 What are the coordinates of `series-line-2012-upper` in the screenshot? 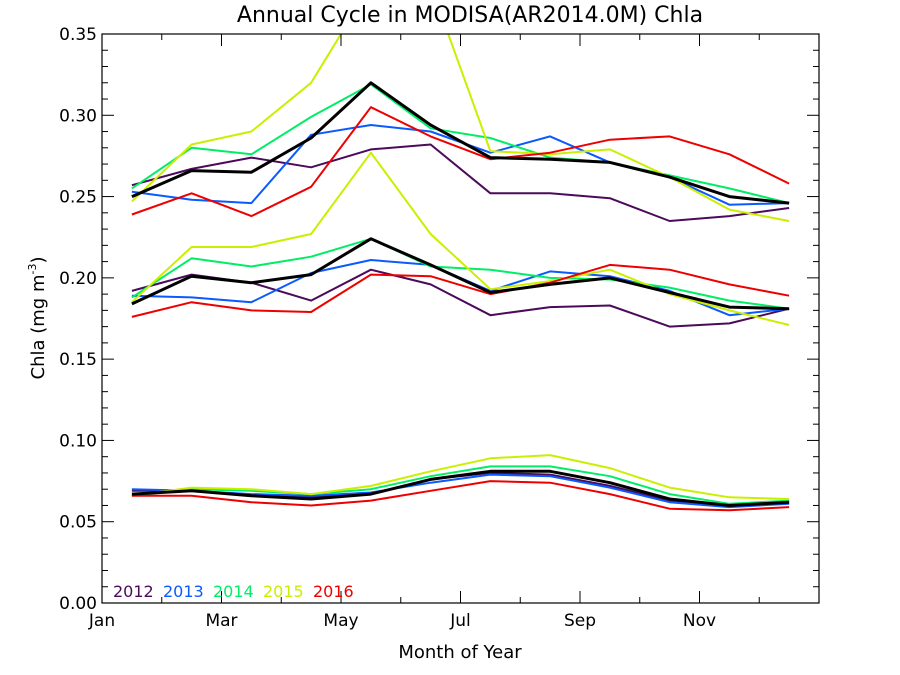 It's located at (460, 182).